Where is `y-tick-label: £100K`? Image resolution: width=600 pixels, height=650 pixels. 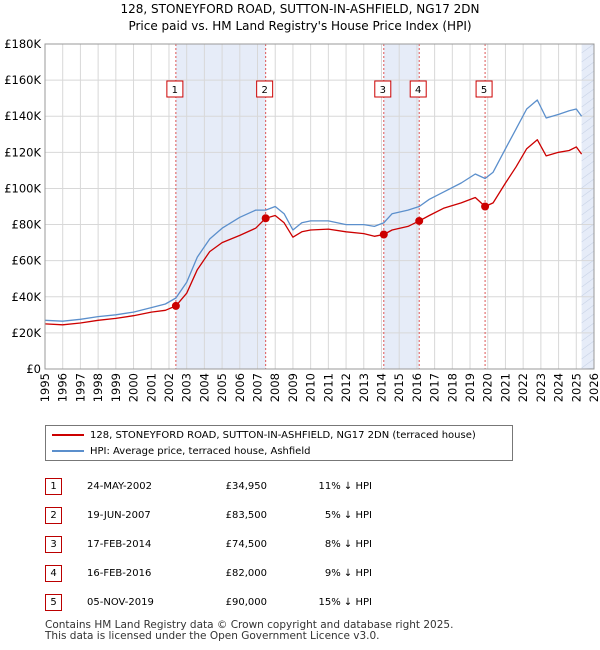 y-tick-label: £100K is located at coordinates (22, 188).